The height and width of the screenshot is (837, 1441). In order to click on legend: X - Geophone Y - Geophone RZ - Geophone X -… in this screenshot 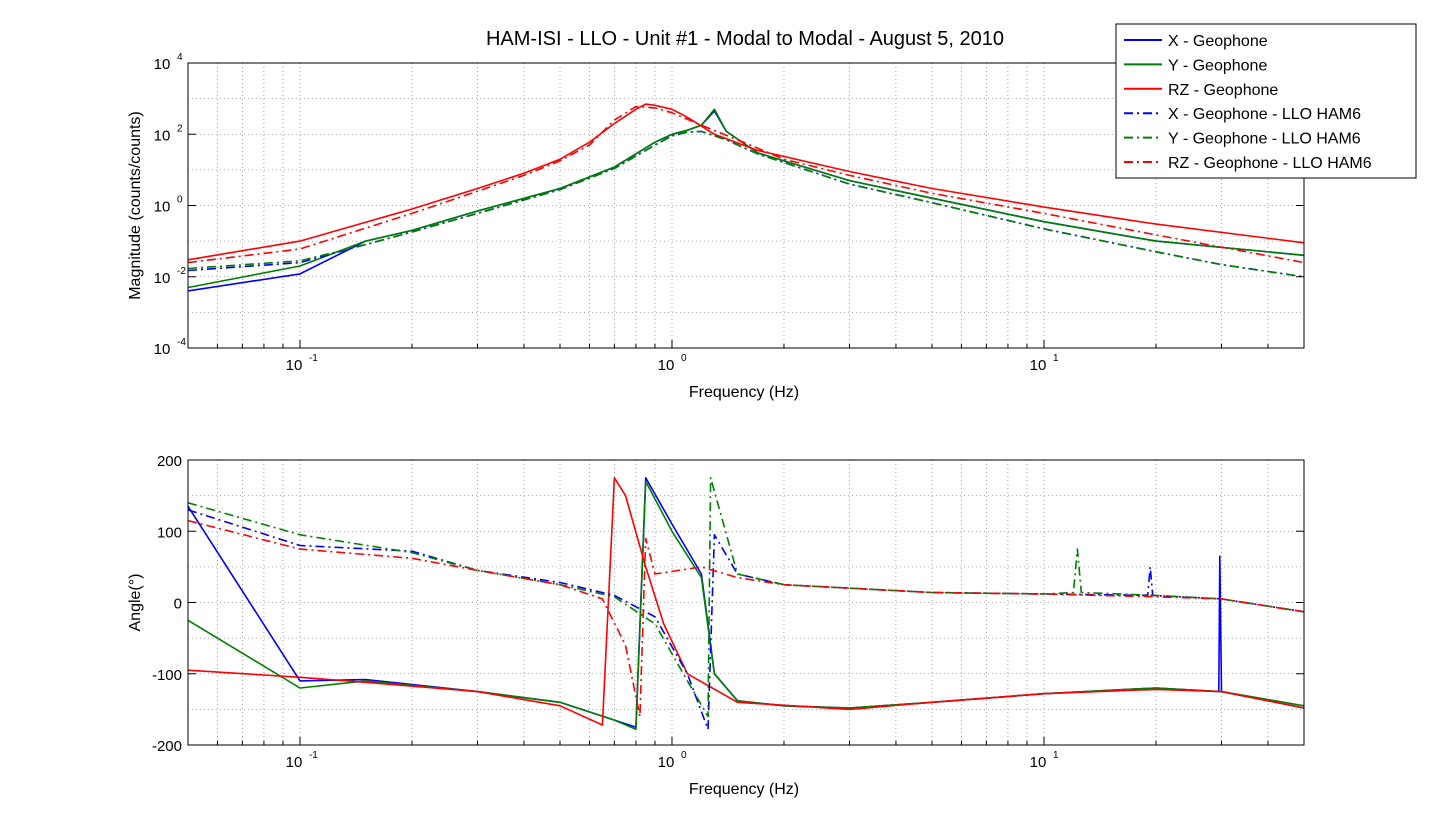, I will do `click(1266, 101)`.